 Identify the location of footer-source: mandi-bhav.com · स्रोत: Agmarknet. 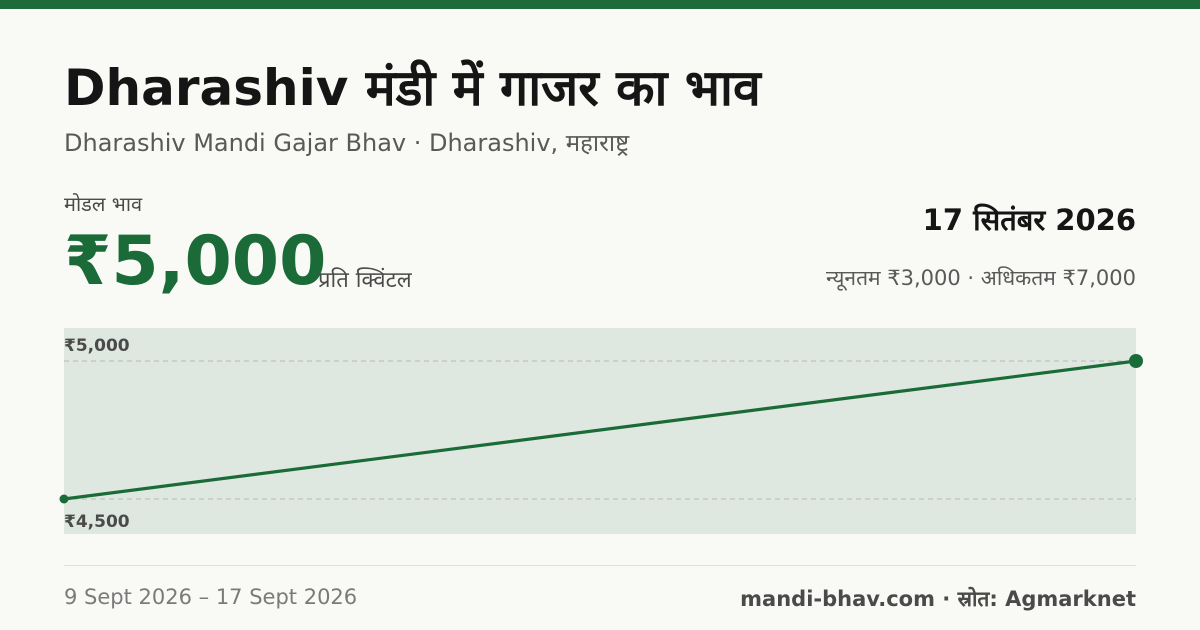
(938, 599).